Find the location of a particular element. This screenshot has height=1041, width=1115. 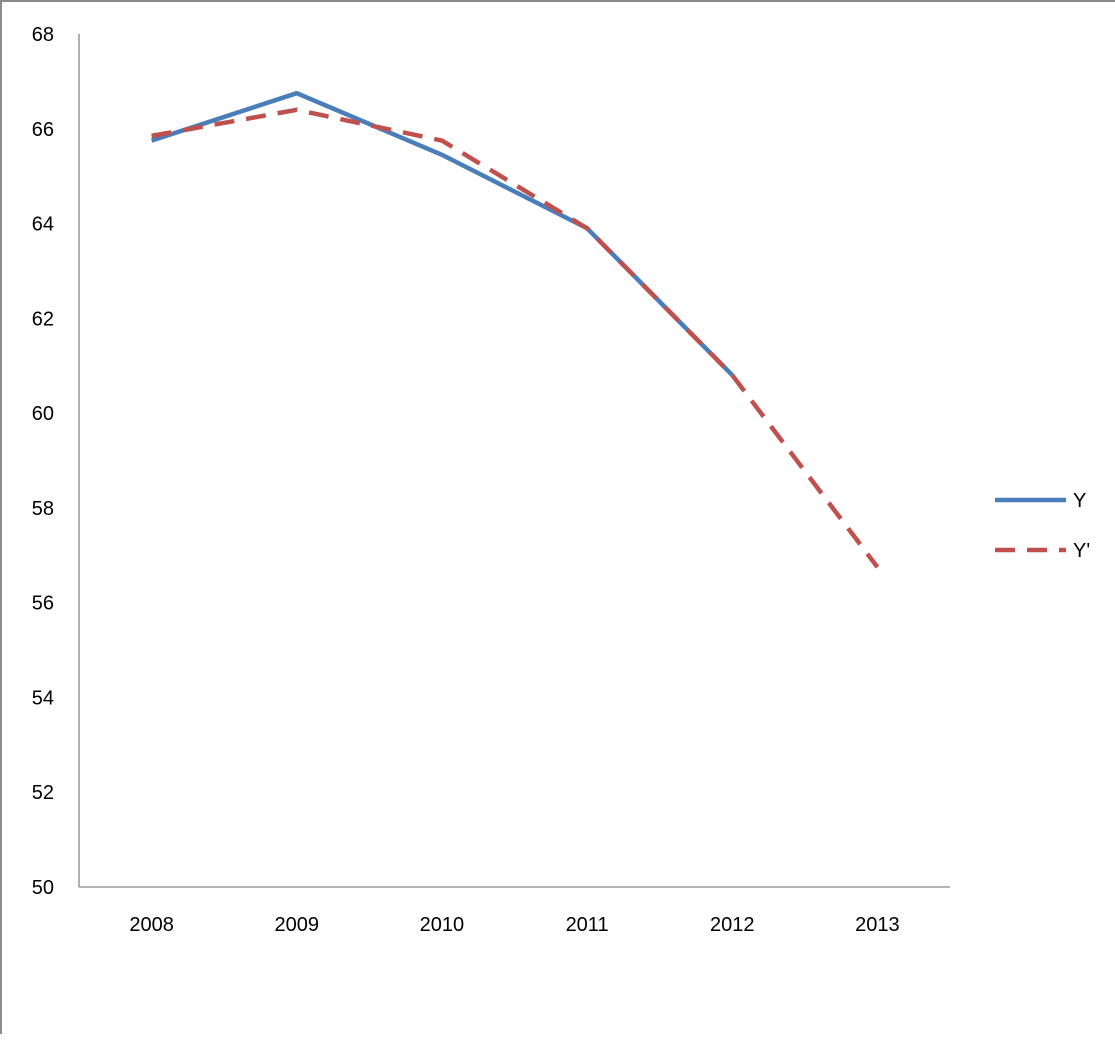

x-tick-label: 2013 is located at coordinates (877, 925).